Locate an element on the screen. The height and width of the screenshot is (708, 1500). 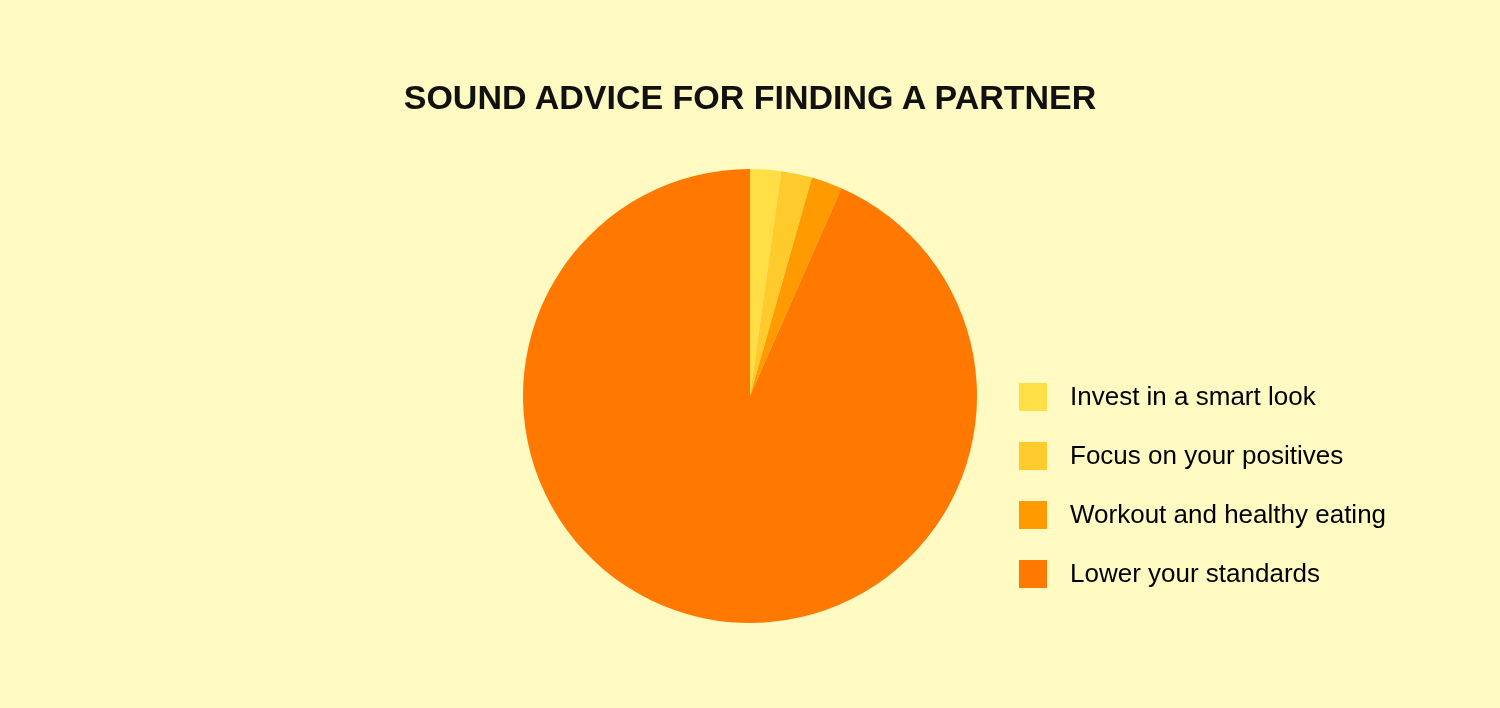
legend-label: Focus on your positives is located at coordinates (1207, 455).